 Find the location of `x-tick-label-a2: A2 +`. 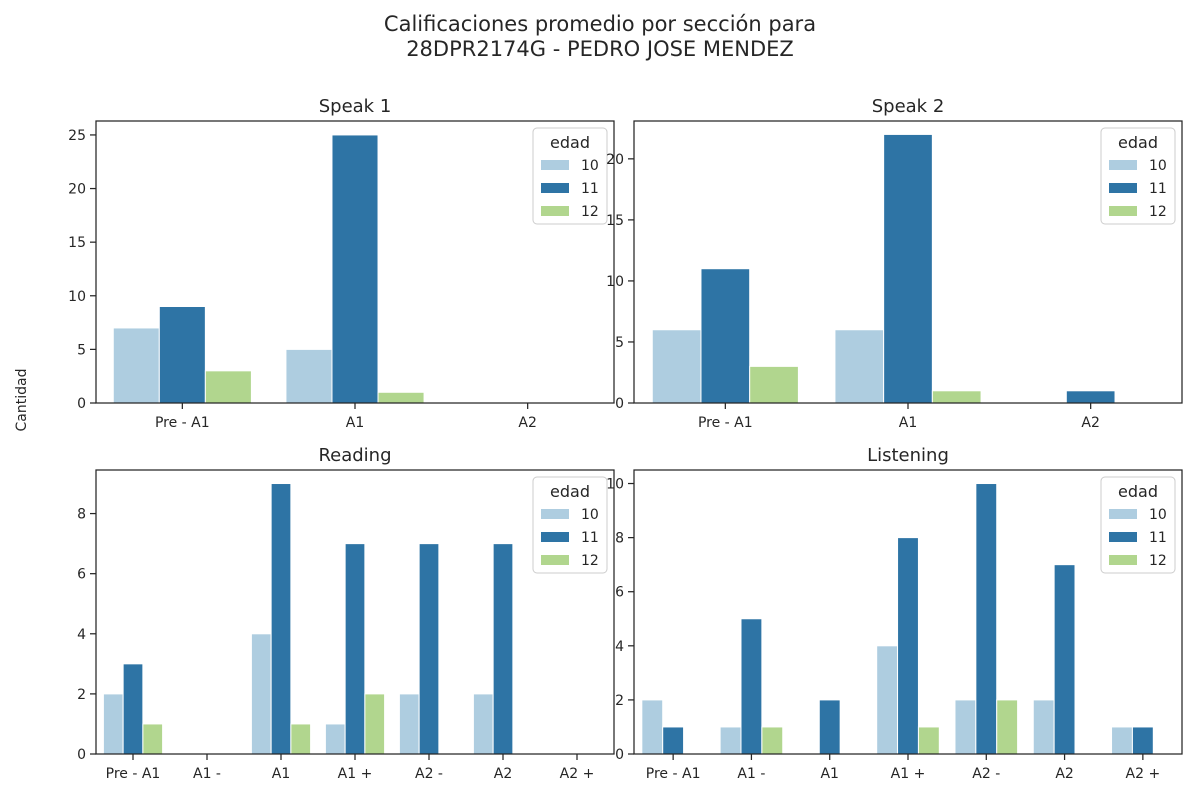

x-tick-label-a2: A2 + is located at coordinates (1143, 774).